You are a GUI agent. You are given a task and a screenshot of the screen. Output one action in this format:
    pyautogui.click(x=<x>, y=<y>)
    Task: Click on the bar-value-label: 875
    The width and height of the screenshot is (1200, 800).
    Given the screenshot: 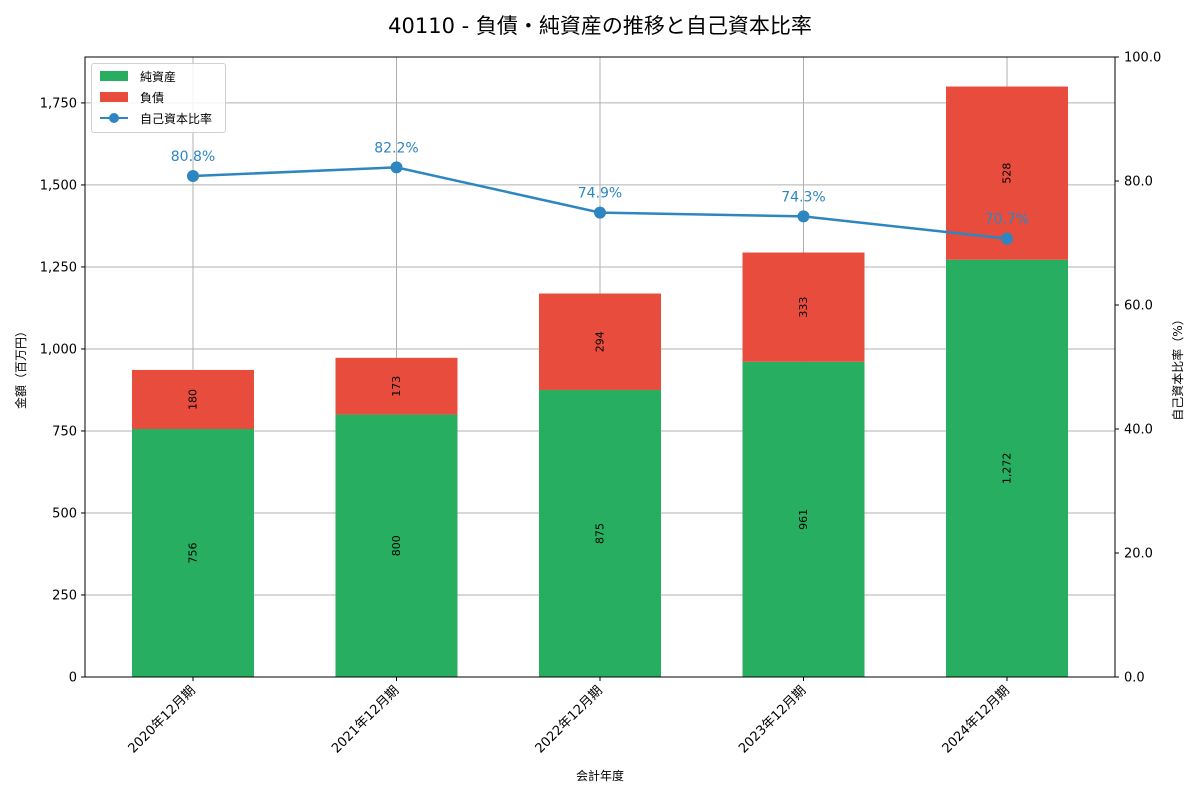 What is the action you would take?
    pyautogui.click(x=600, y=533)
    